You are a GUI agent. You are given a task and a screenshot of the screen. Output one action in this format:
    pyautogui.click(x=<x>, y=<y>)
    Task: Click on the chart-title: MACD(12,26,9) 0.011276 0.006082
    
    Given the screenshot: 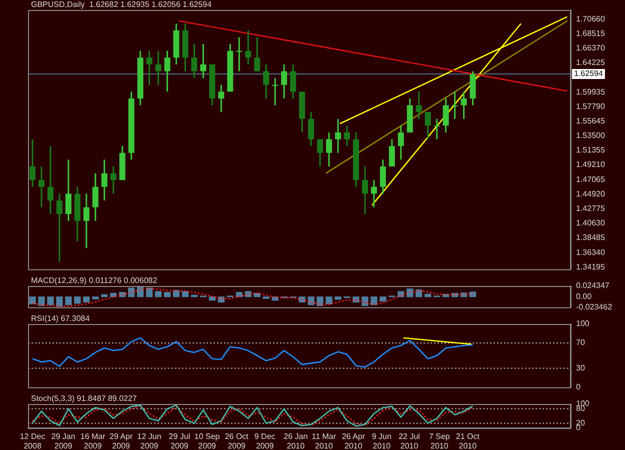 What is the action you would take?
    pyautogui.click(x=94, y=281)
    